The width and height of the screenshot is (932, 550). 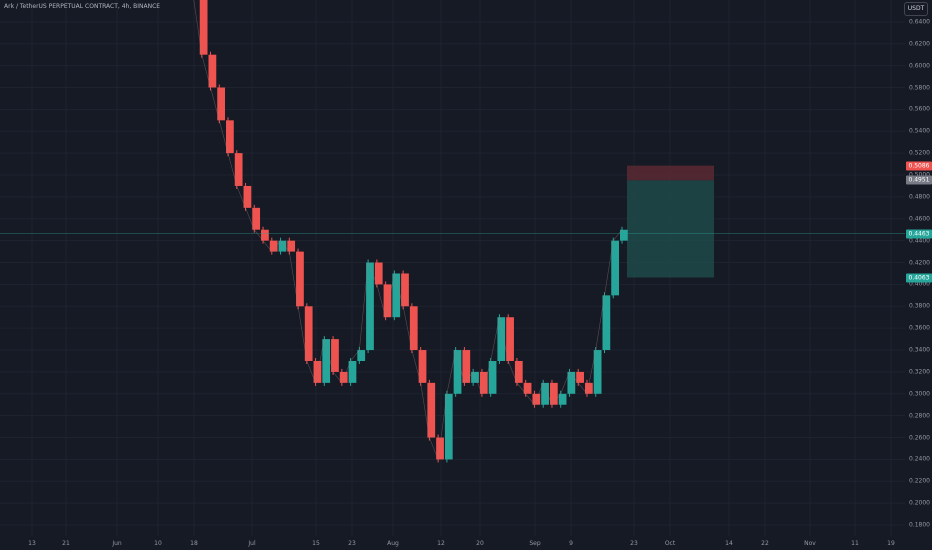 What do you see at coordinates (765, 543) in the screenshot?
I see `time-tick-label: 22` at bounding box center [765, 543].